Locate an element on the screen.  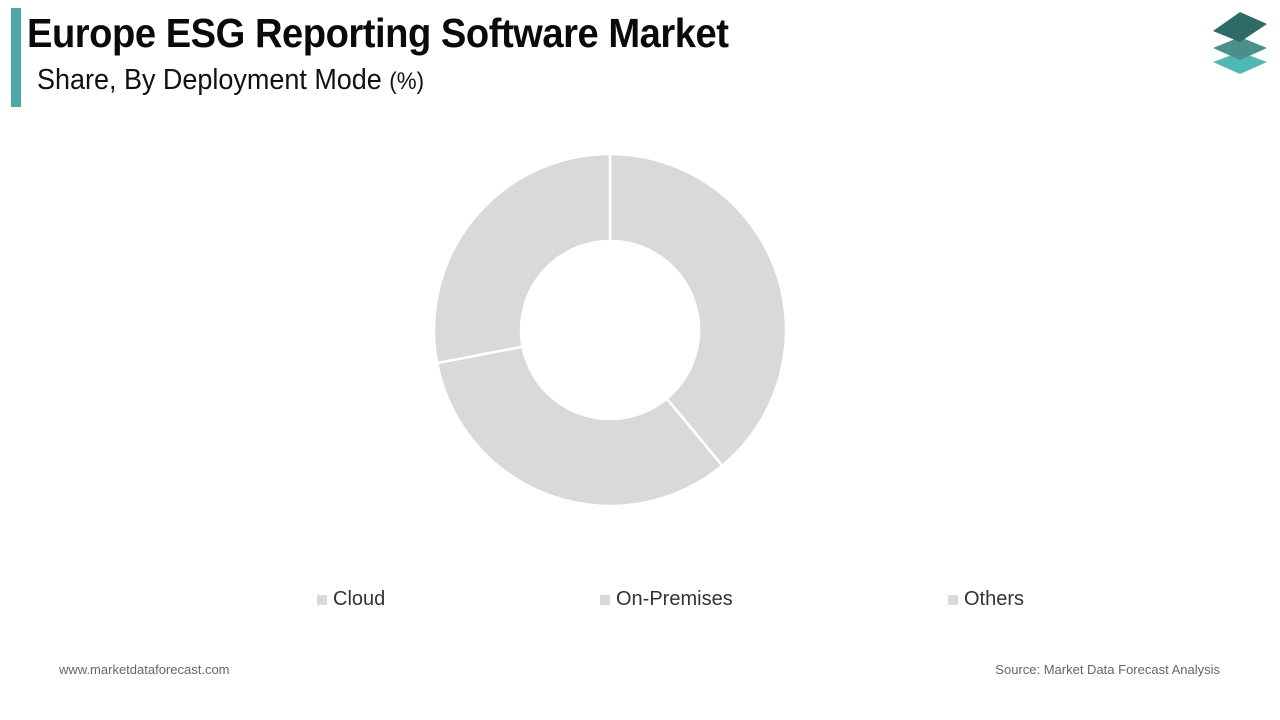
legend-item-others: Others is located at coordinates (986, 599).